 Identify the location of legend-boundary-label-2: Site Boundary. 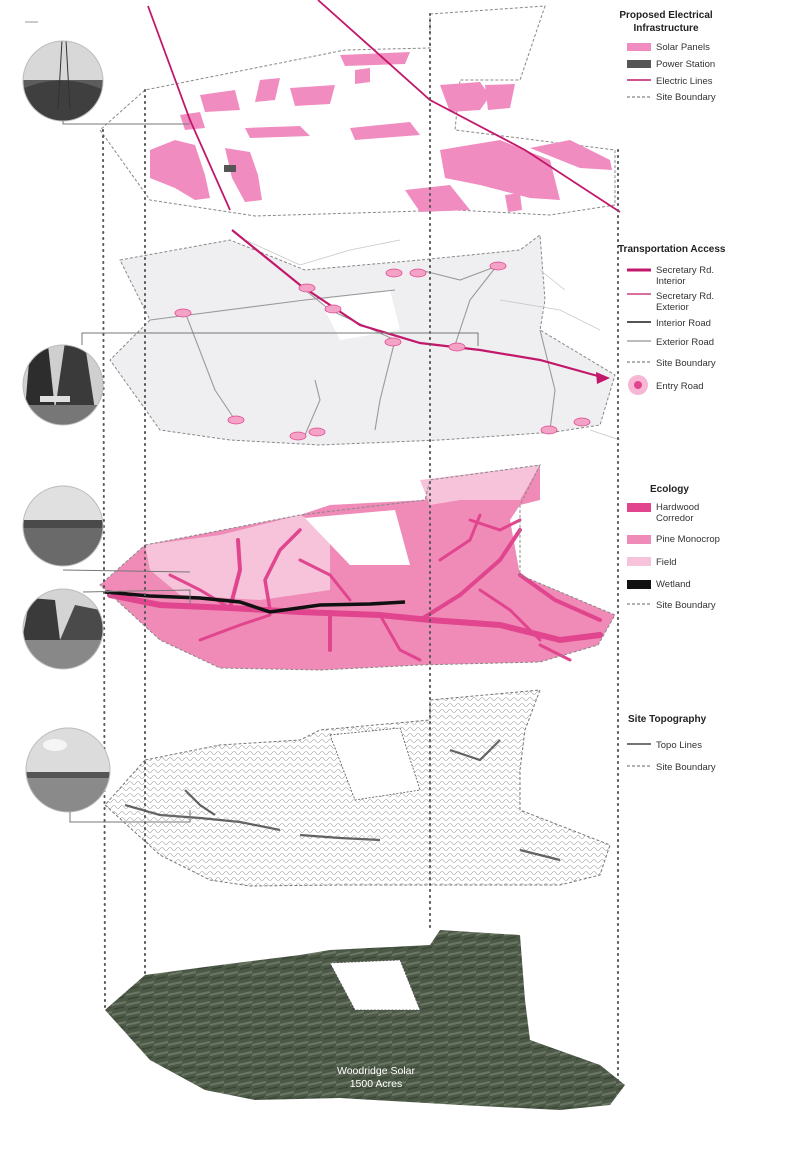
(686, 363).